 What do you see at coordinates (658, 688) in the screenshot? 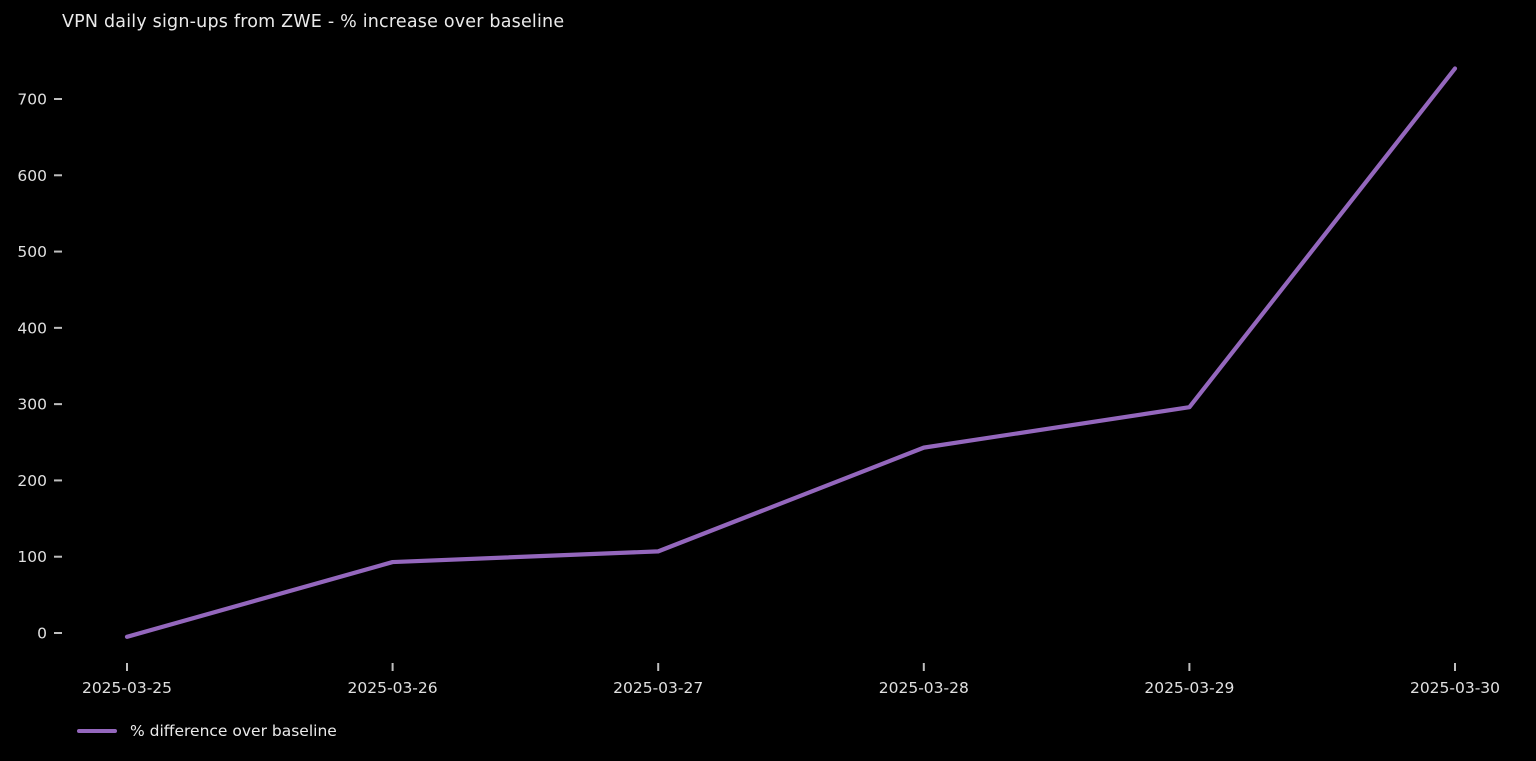
I see `x-tick-label: 2025-03-27` at bounding box center [658, 688].